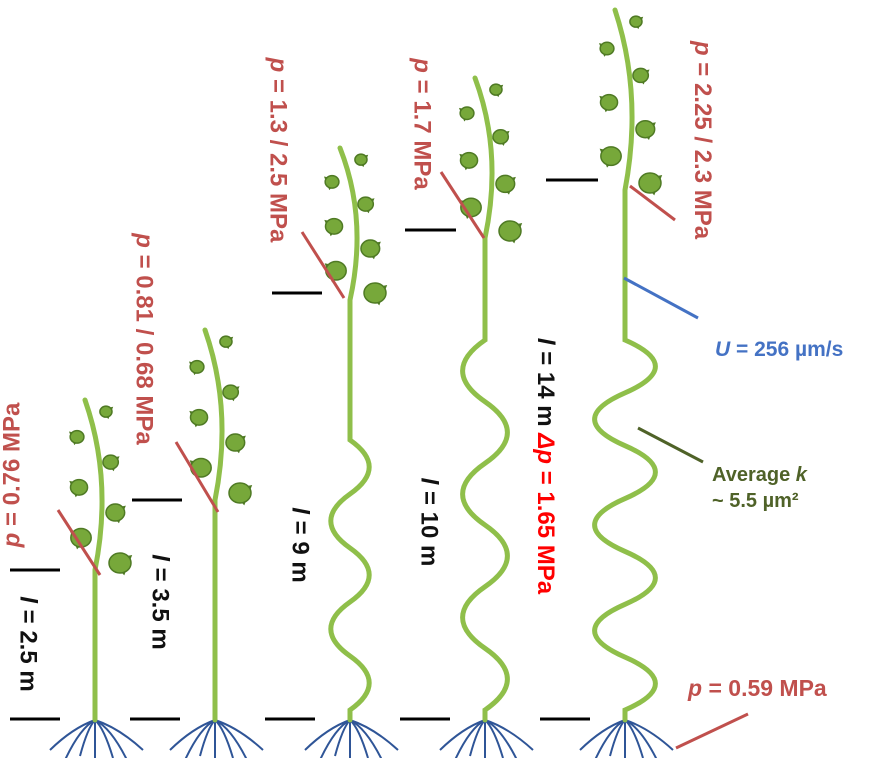  Describe the element at coordinates (723, 349) in the screenshot. I see `velocity-symbol: U` at that location.